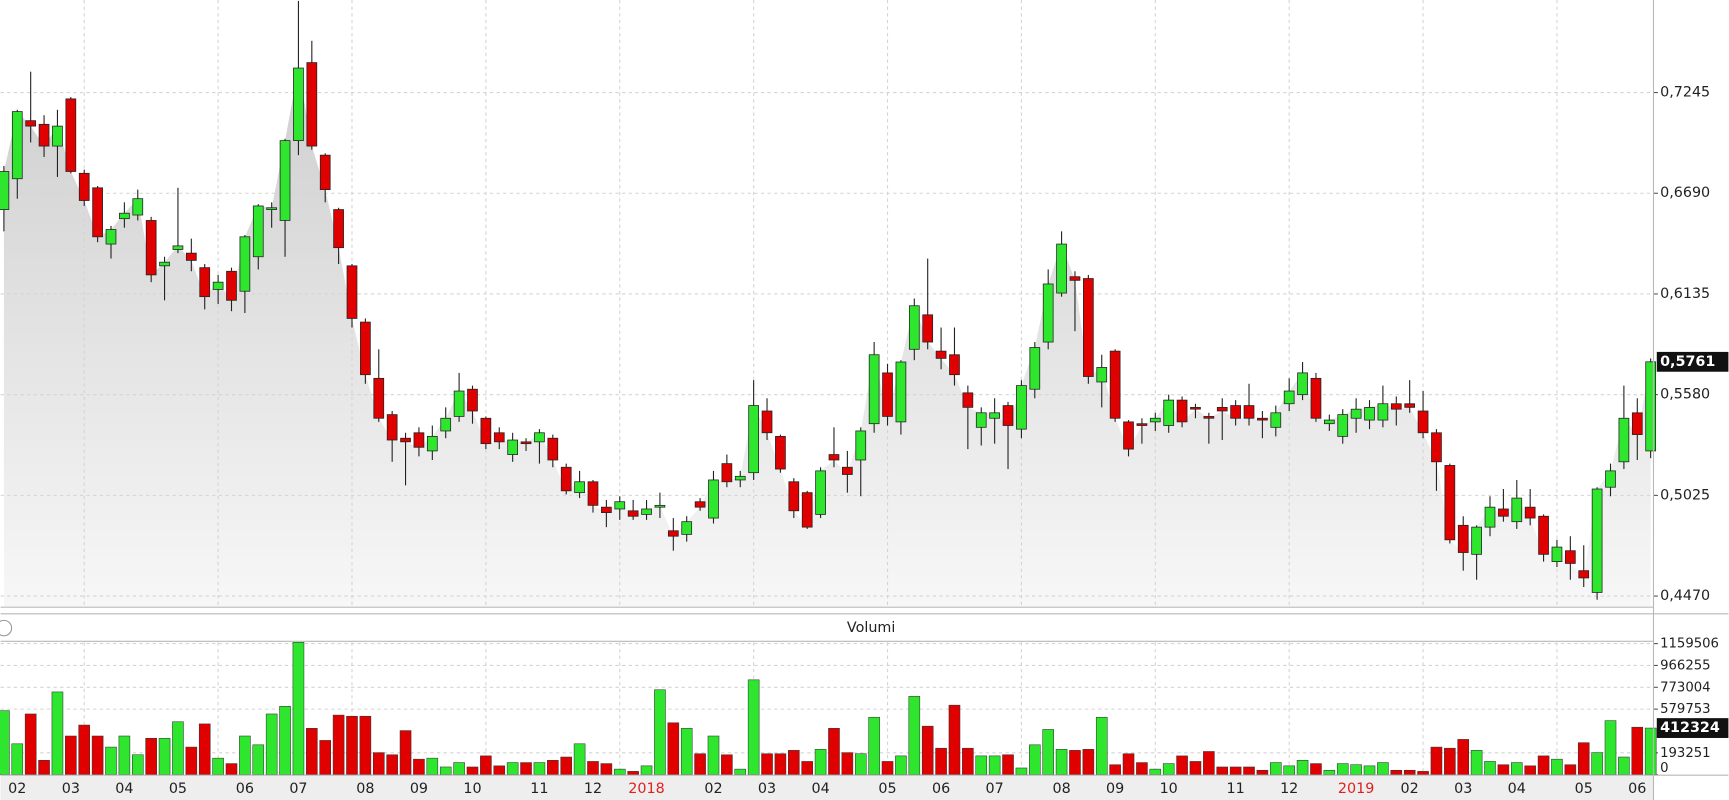 The width and height of the screenshot is (1729, 800). Describe the element at coordinates (1061, 789) in the screenshot. I see `x-tick-label: 08` at that location.